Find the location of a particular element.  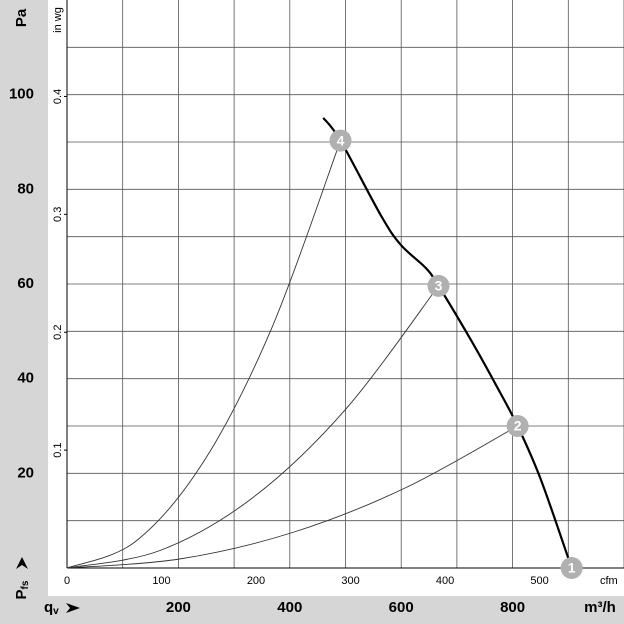

y-tick-label: 100 is located at coordinates (21, 94).